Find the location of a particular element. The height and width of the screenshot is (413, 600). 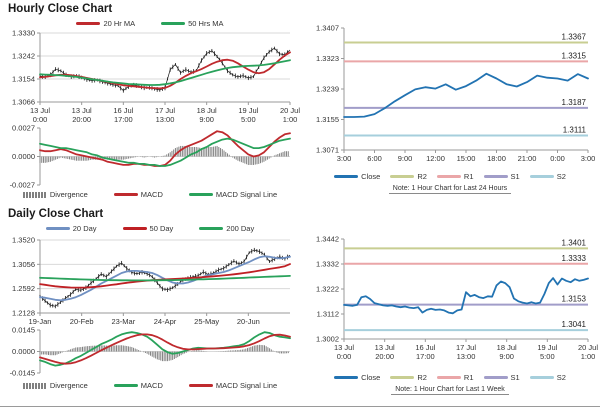

svg-text: 1.3330 is located at coordinates (23, 34).